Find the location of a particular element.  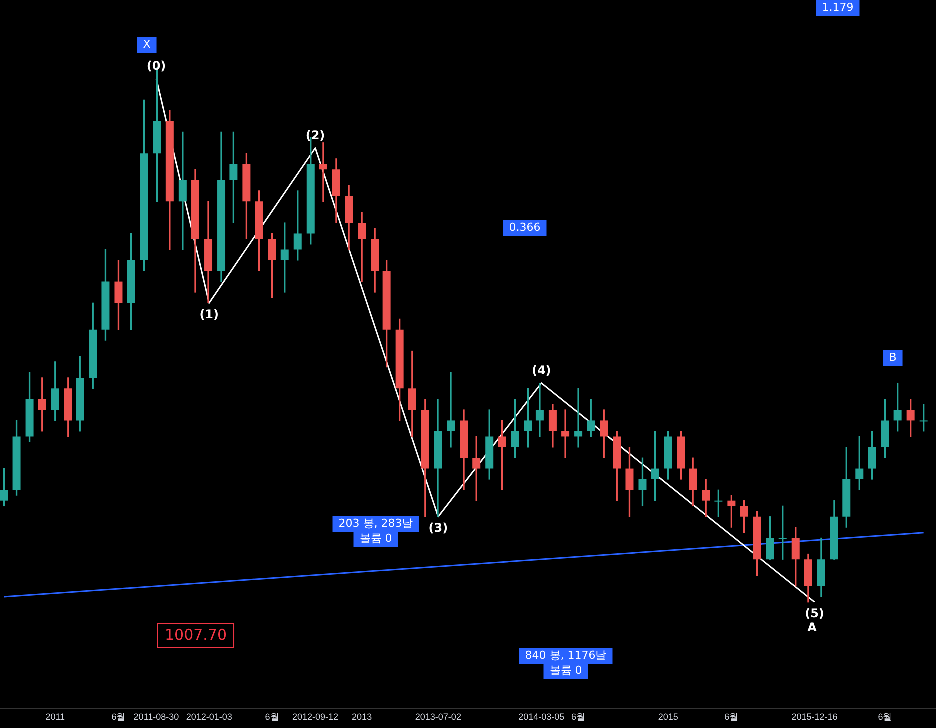

text: 볼륨 0 is located at coordinates (566, 670).